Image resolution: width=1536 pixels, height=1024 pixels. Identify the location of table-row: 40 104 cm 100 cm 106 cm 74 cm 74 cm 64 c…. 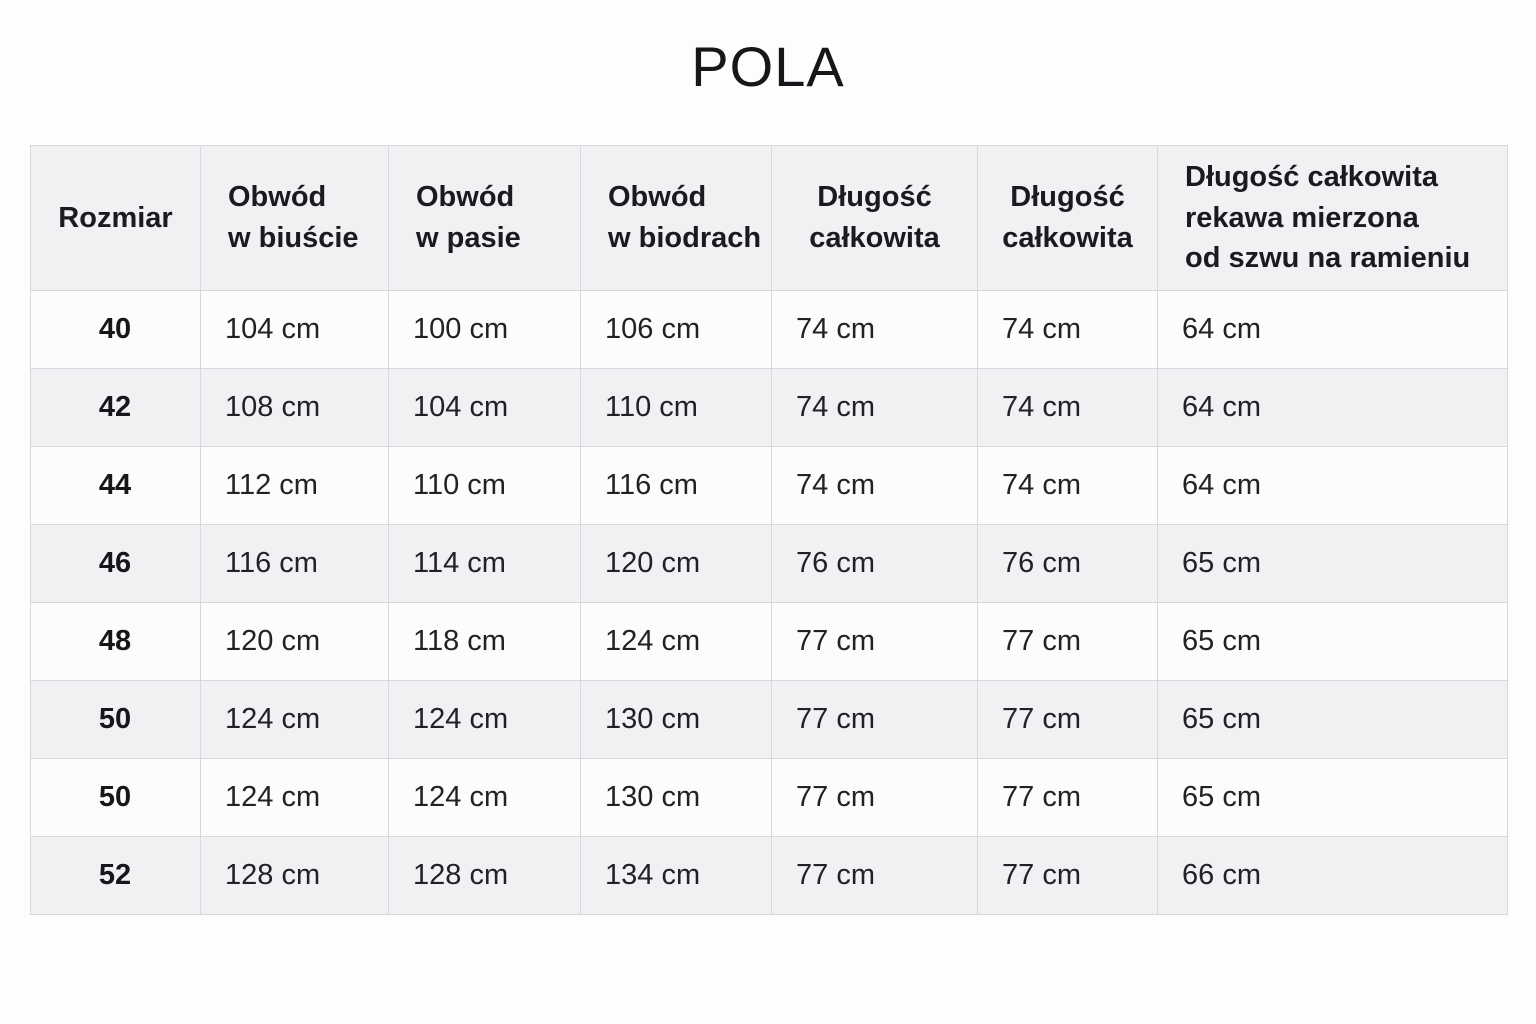
(769, 329).